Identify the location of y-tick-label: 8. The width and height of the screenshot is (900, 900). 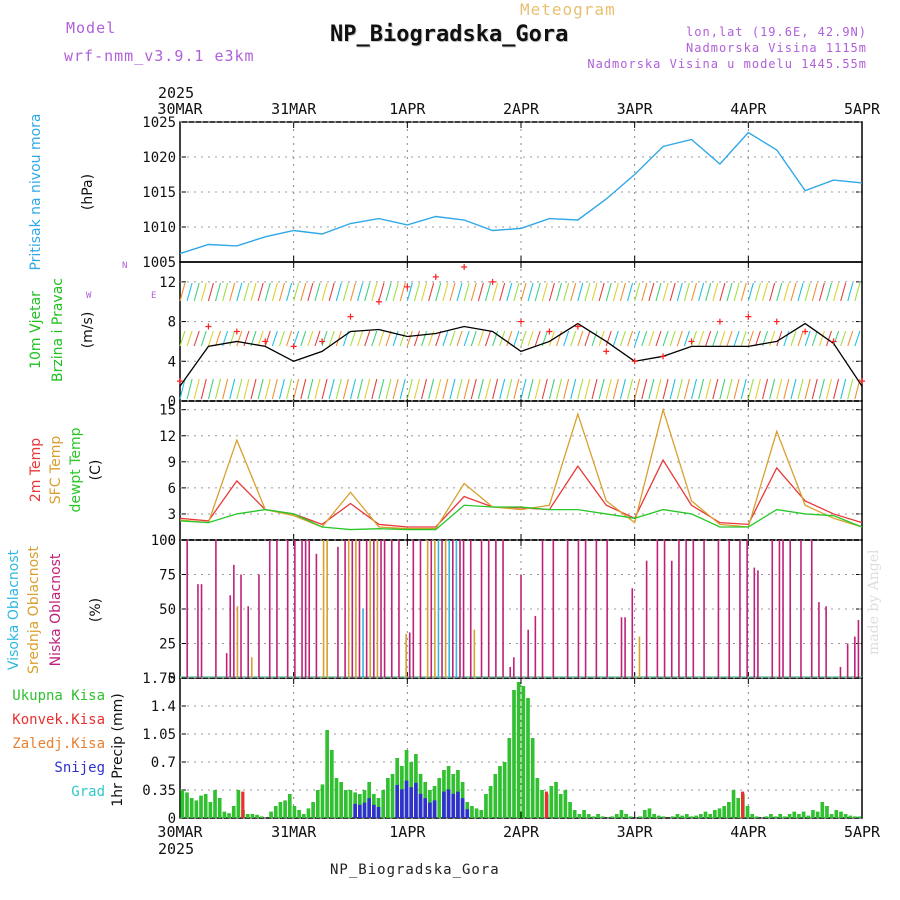
(172, 323).